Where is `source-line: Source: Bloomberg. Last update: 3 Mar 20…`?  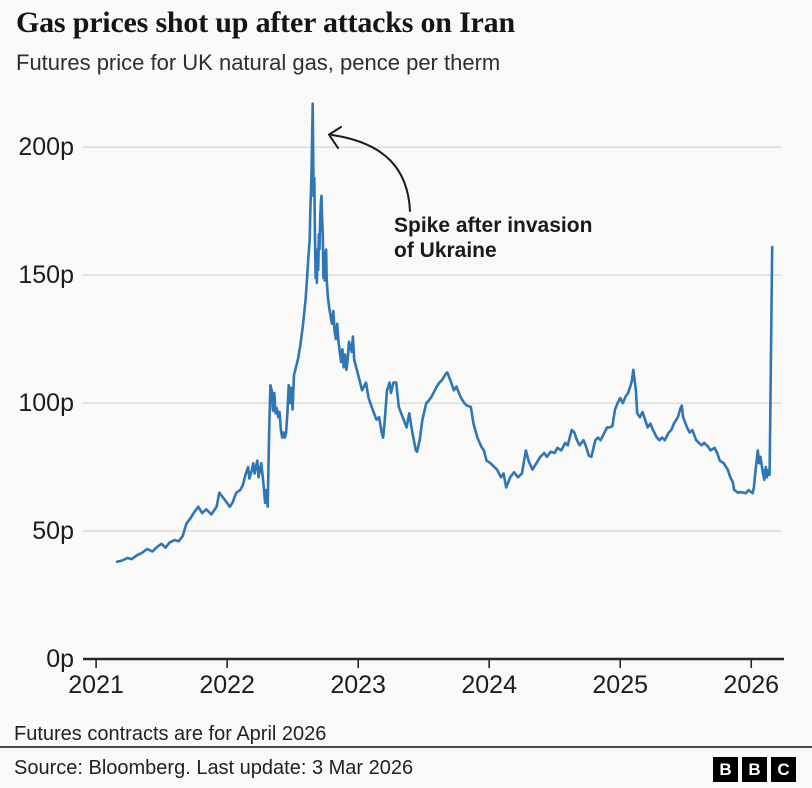
source-line: Source: Bloomberg. Last update: 3 Mar 20… is located at coordinates (214, 768).